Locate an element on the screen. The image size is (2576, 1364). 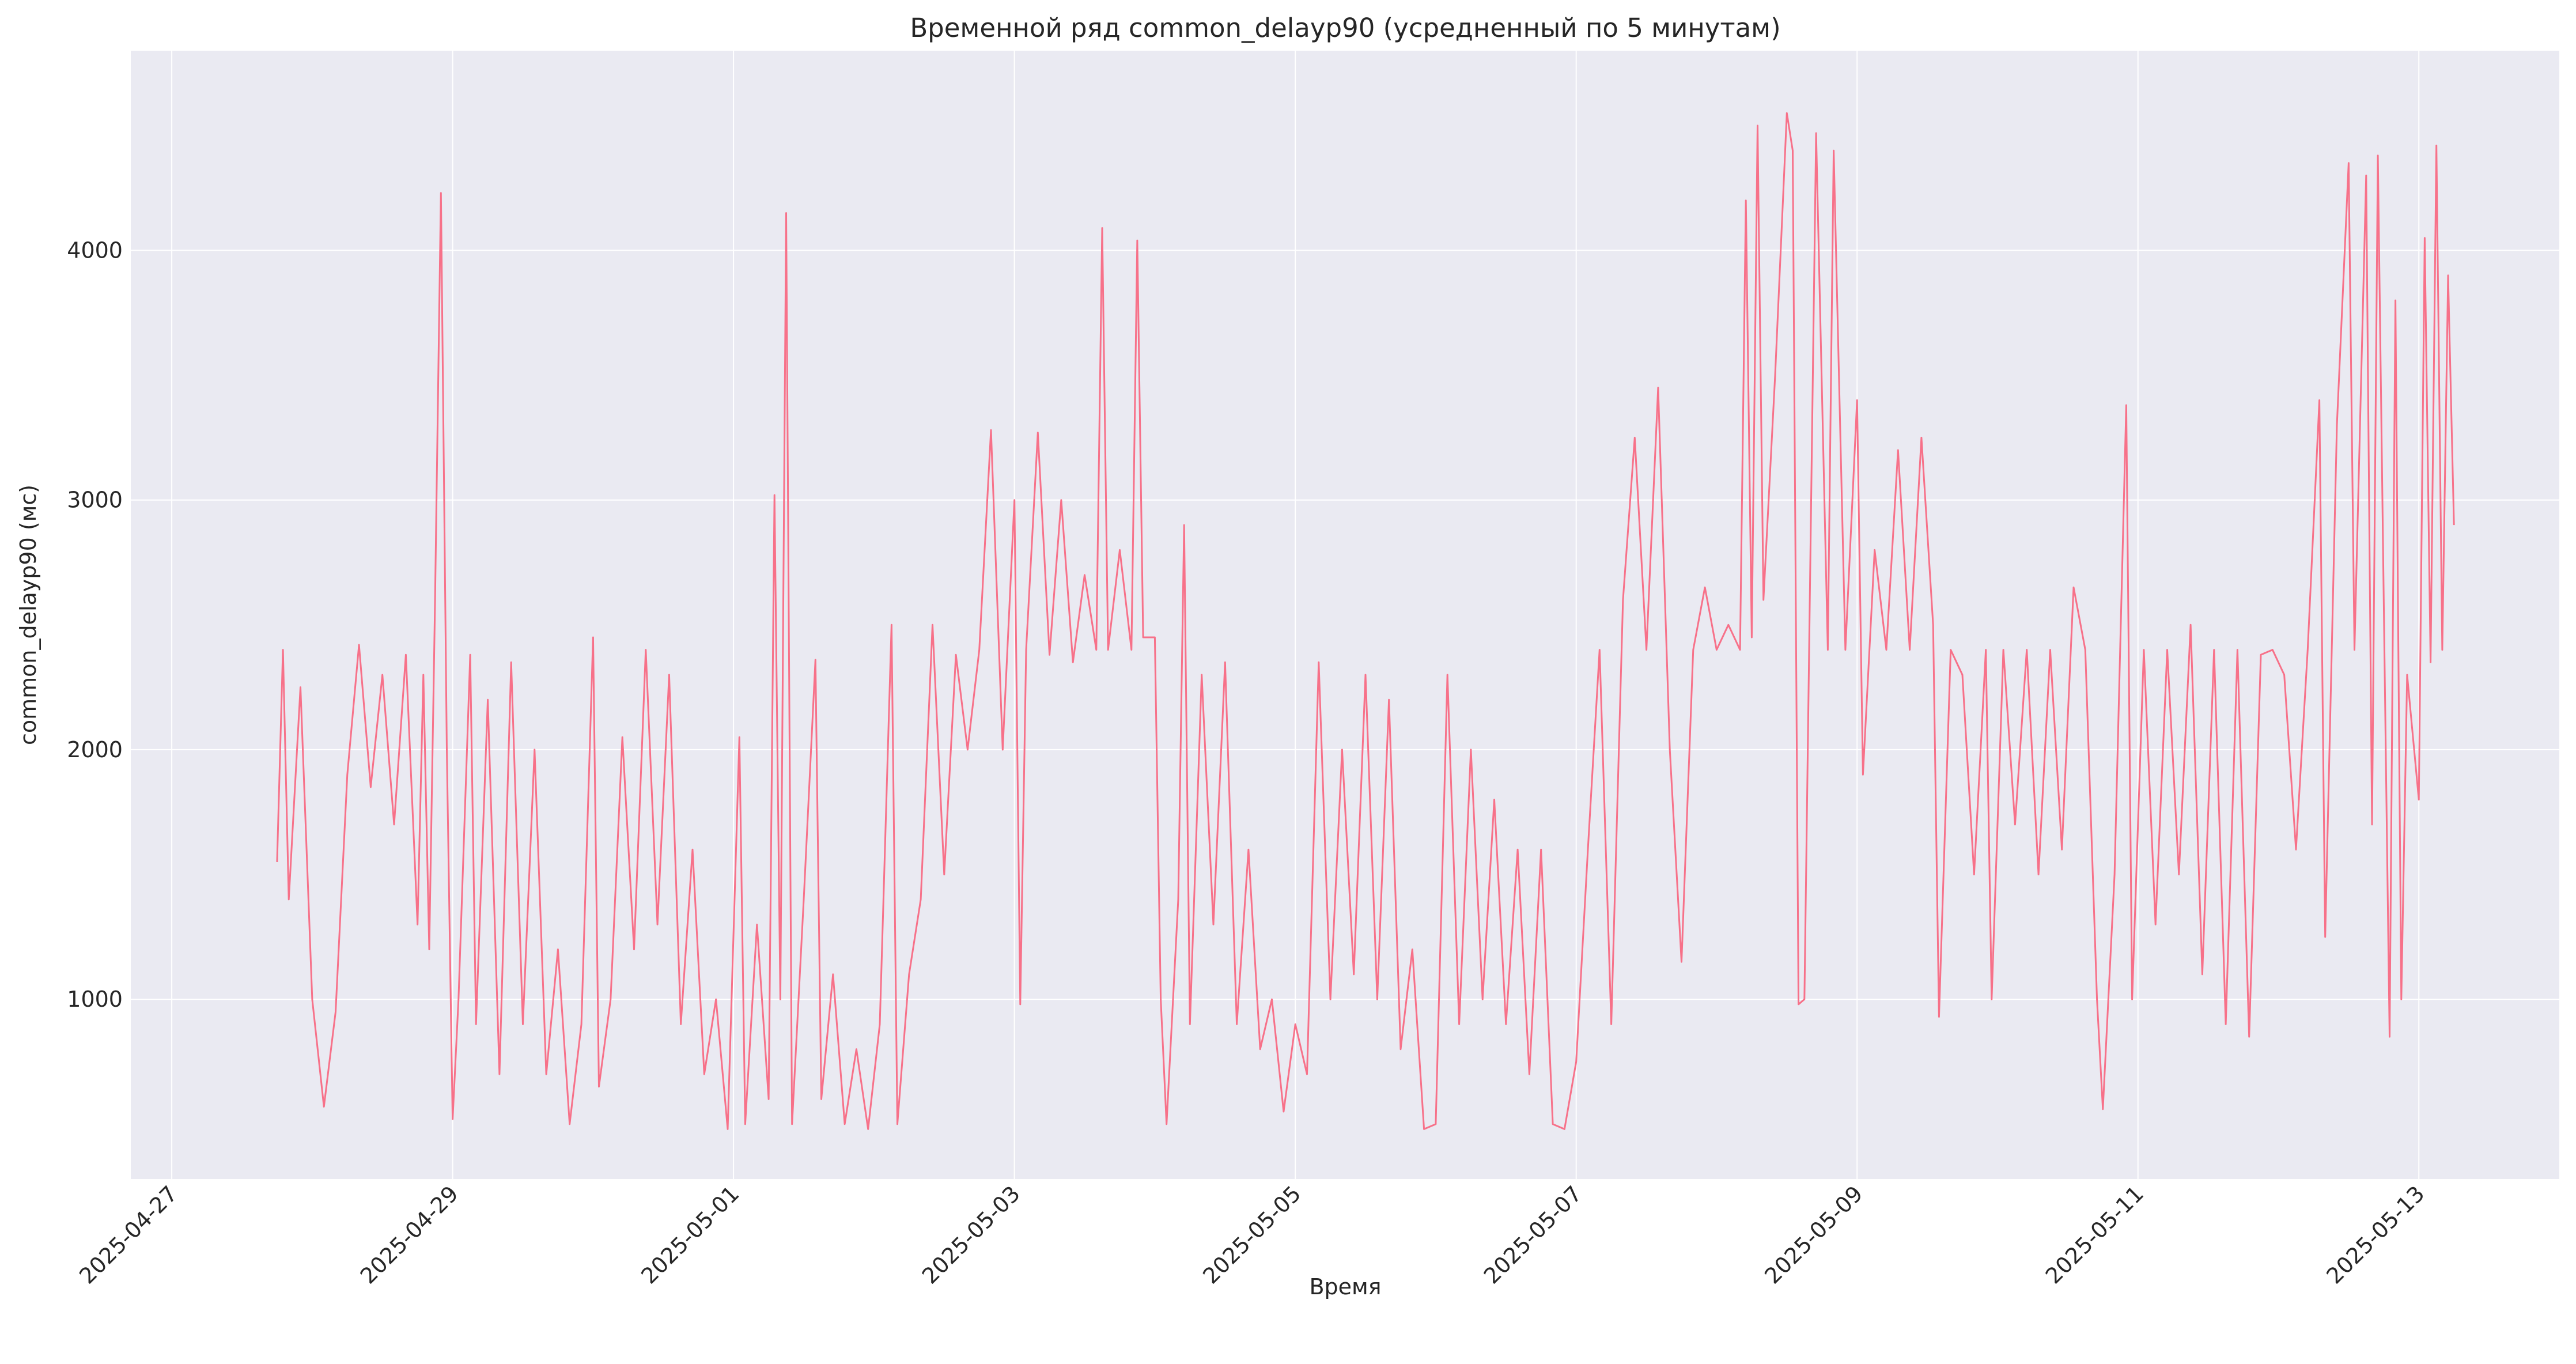
y-axis-label: common_delayp90 (мс) is located at coordinates (28, 615).